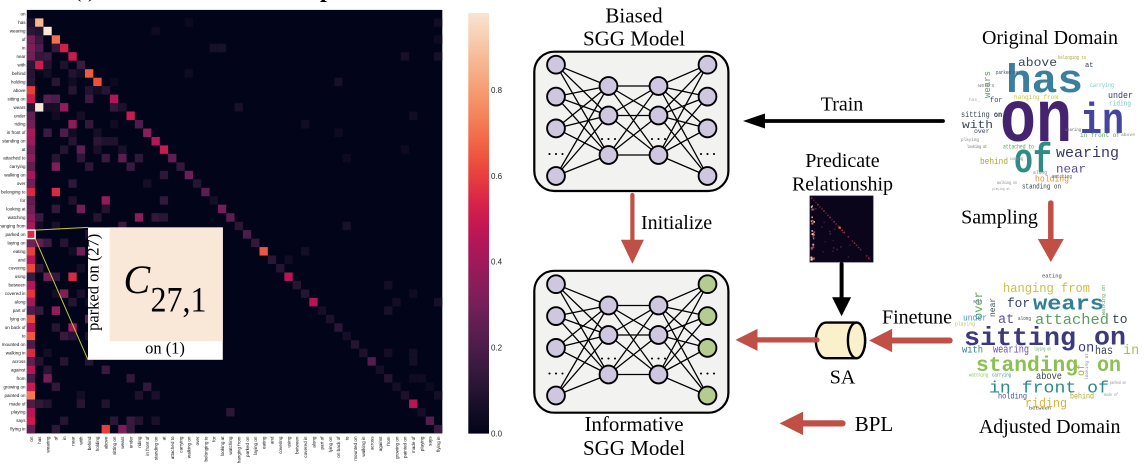 The width and height of the screenshot is (1144, 464). I want to click on svg-text: holding, so click(1052, 179).